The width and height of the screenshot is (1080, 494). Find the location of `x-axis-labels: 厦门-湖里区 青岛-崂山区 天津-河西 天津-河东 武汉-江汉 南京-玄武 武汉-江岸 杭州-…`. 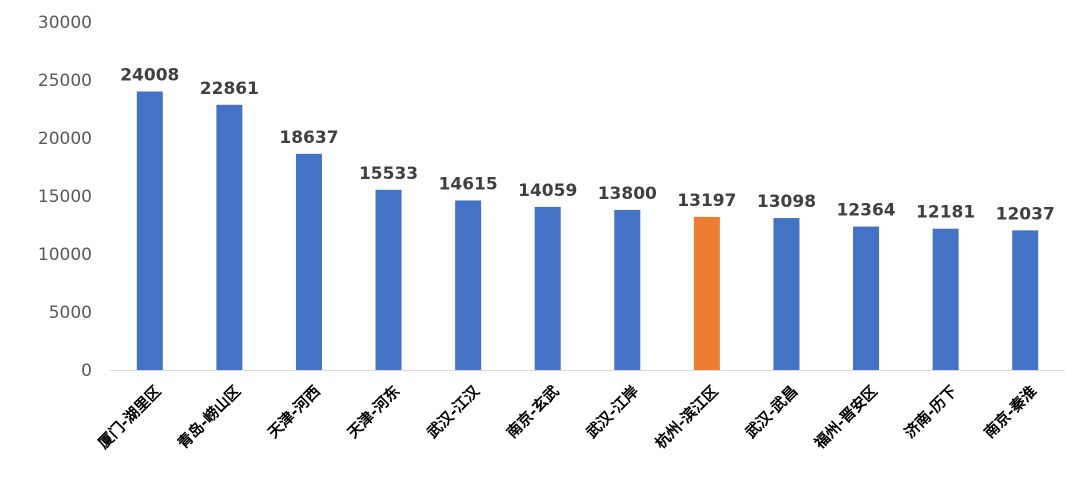

x-axis-labels: 厦门-湖里区 青岛-崂山区 天津-河西 天津-河东 武汉-江汉 南京-玄武 武汉-江岸 杭州-… is located at coordinates (567, 417).